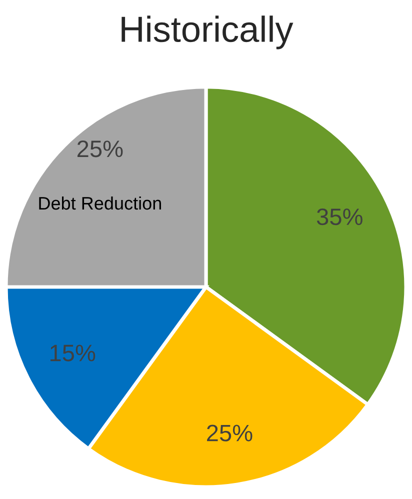 The image size is (412, 499). I want to click on chart-title: Historically, so click(208, 33).